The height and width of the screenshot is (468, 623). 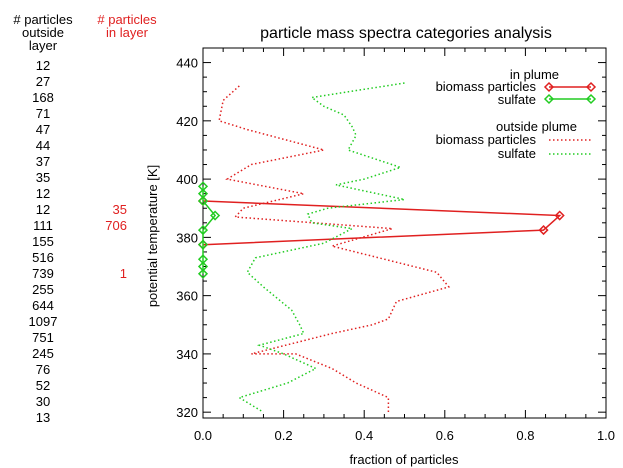 I want to click on header-in-line2: in layer, so click(x=127, y=32).